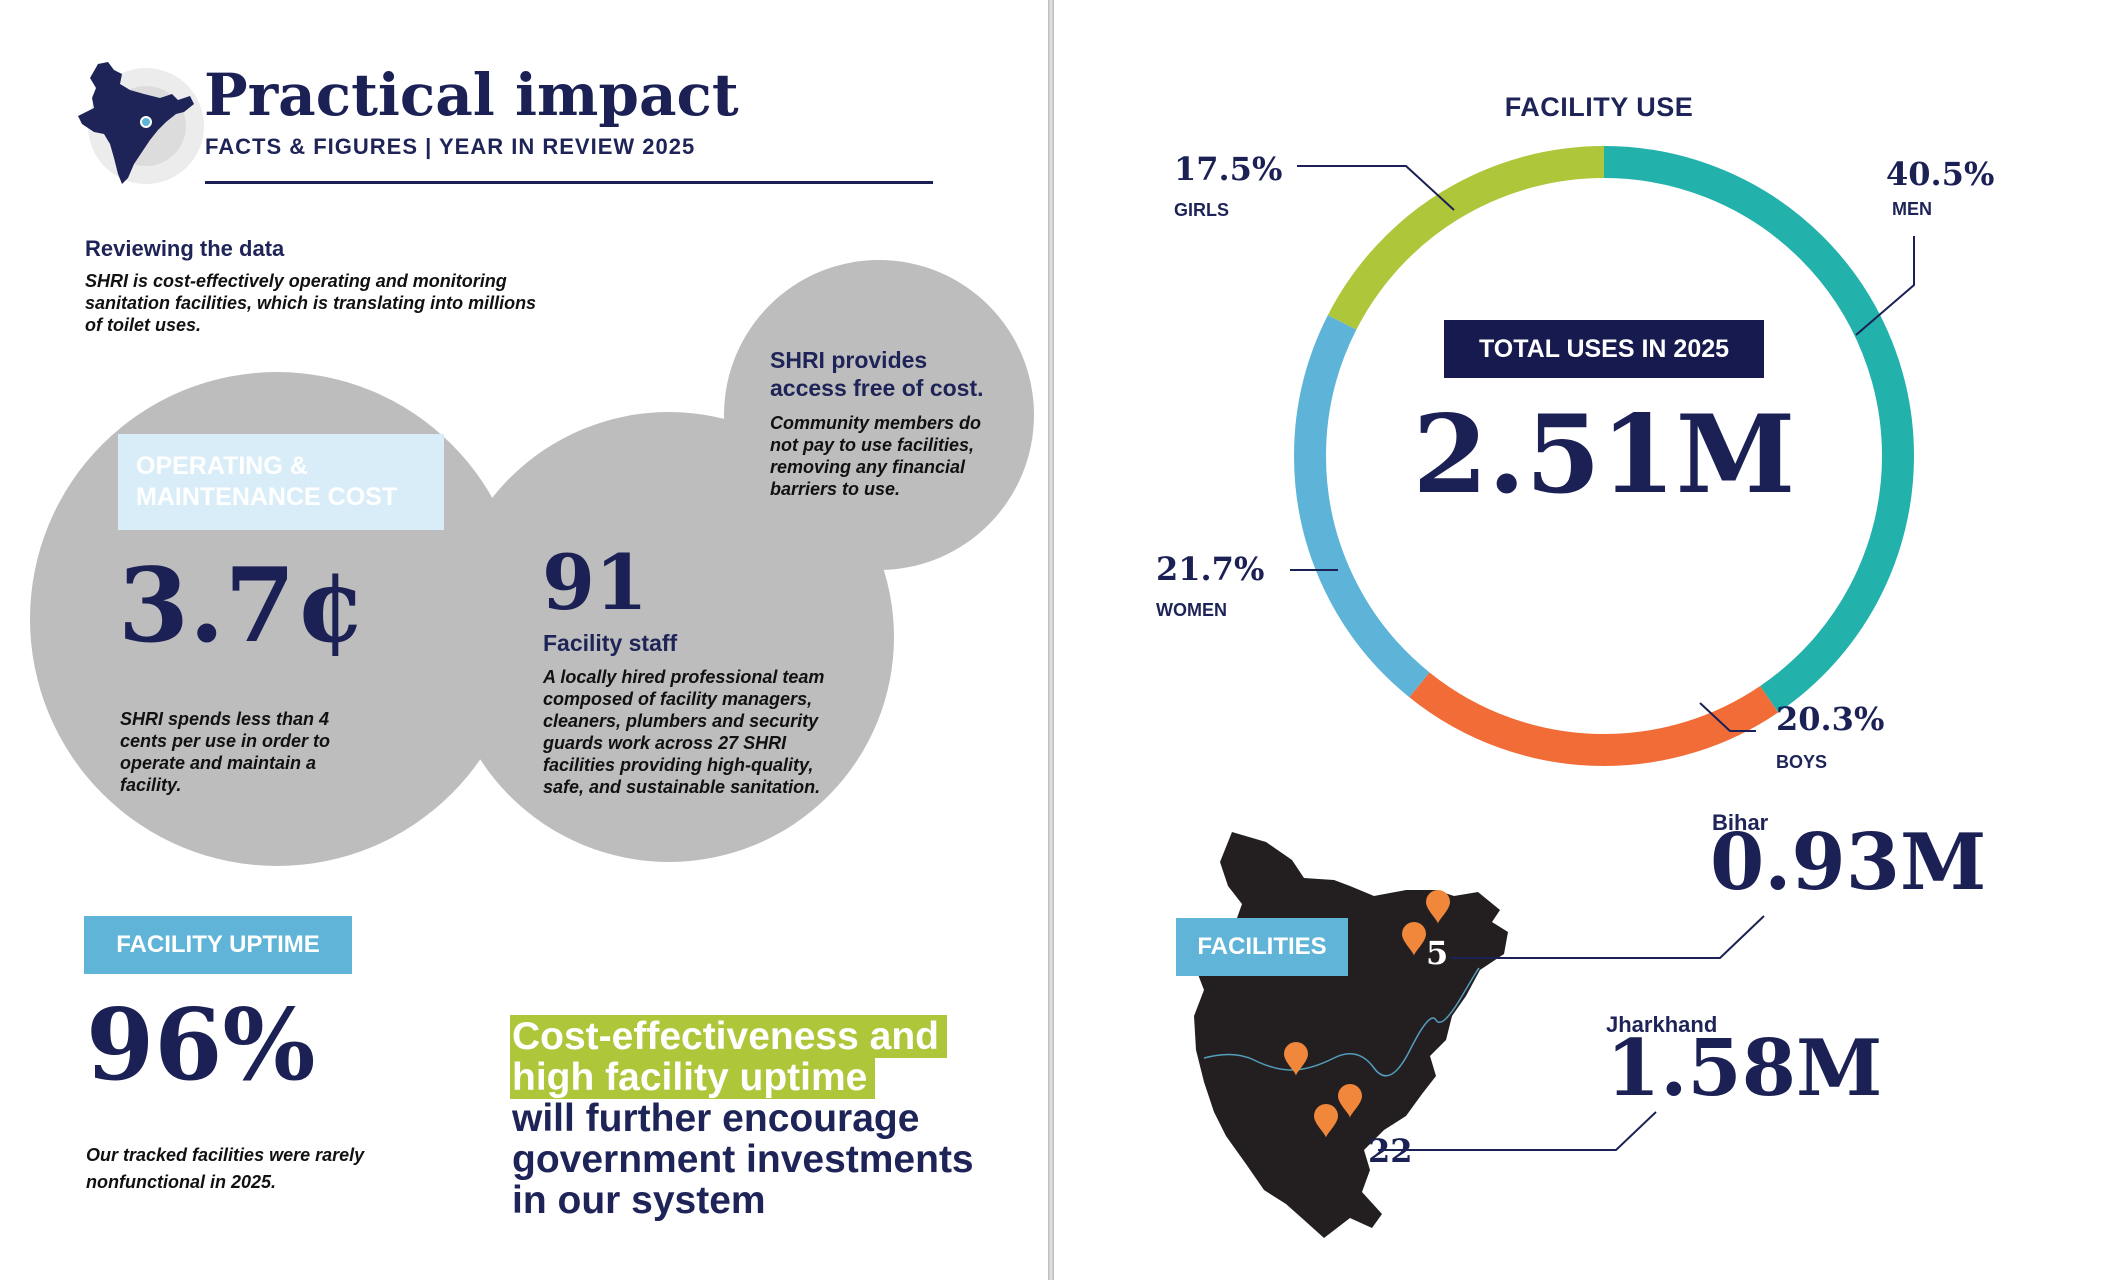  I want to click on leader-girls, so click(1376, 188).